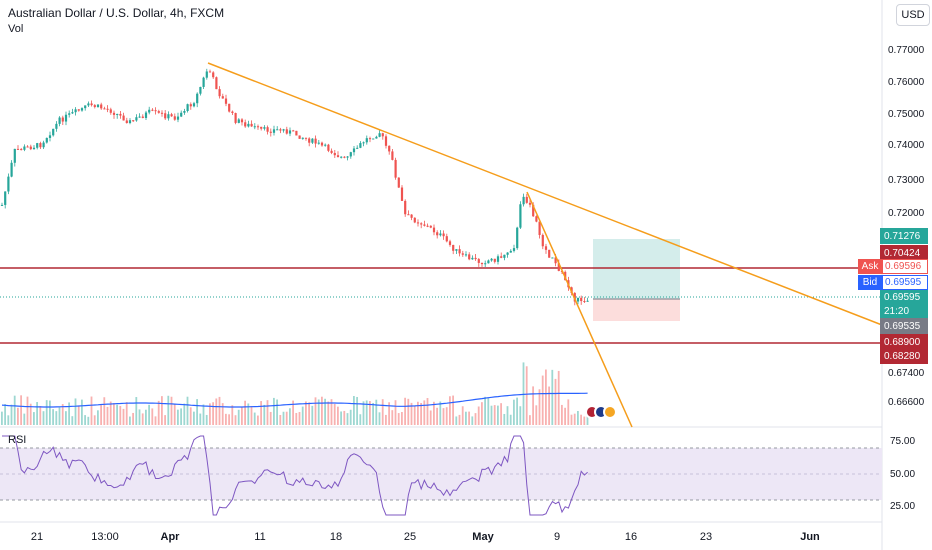 This screenshot has height=550, width=932. What do you see at coordinates (16, 29) in the screenshot?
I see `volume-label: Vol` at bounding box center [16, 29].